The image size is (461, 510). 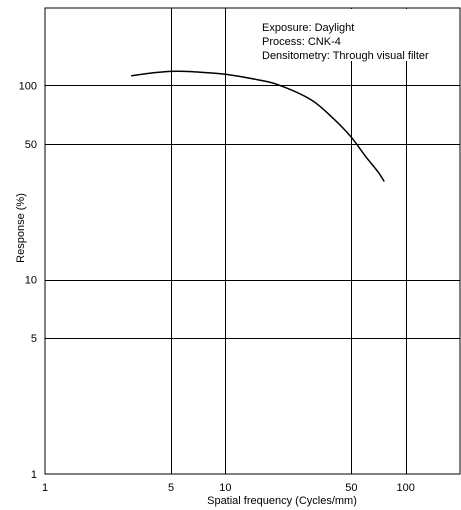 What do you see at coordinates (171, 488) in the screenshot?
I see `x-tick-label-5: 5` at bounding box center [171, 488].